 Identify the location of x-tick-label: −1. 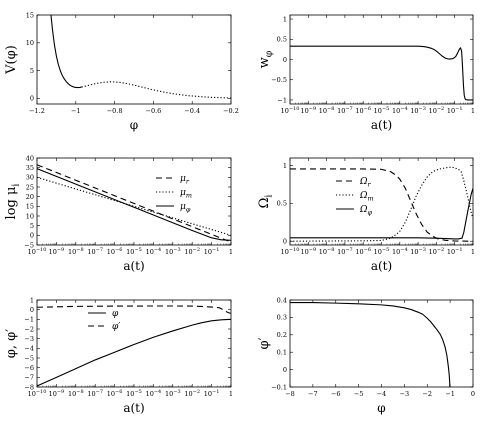
(76, 111).